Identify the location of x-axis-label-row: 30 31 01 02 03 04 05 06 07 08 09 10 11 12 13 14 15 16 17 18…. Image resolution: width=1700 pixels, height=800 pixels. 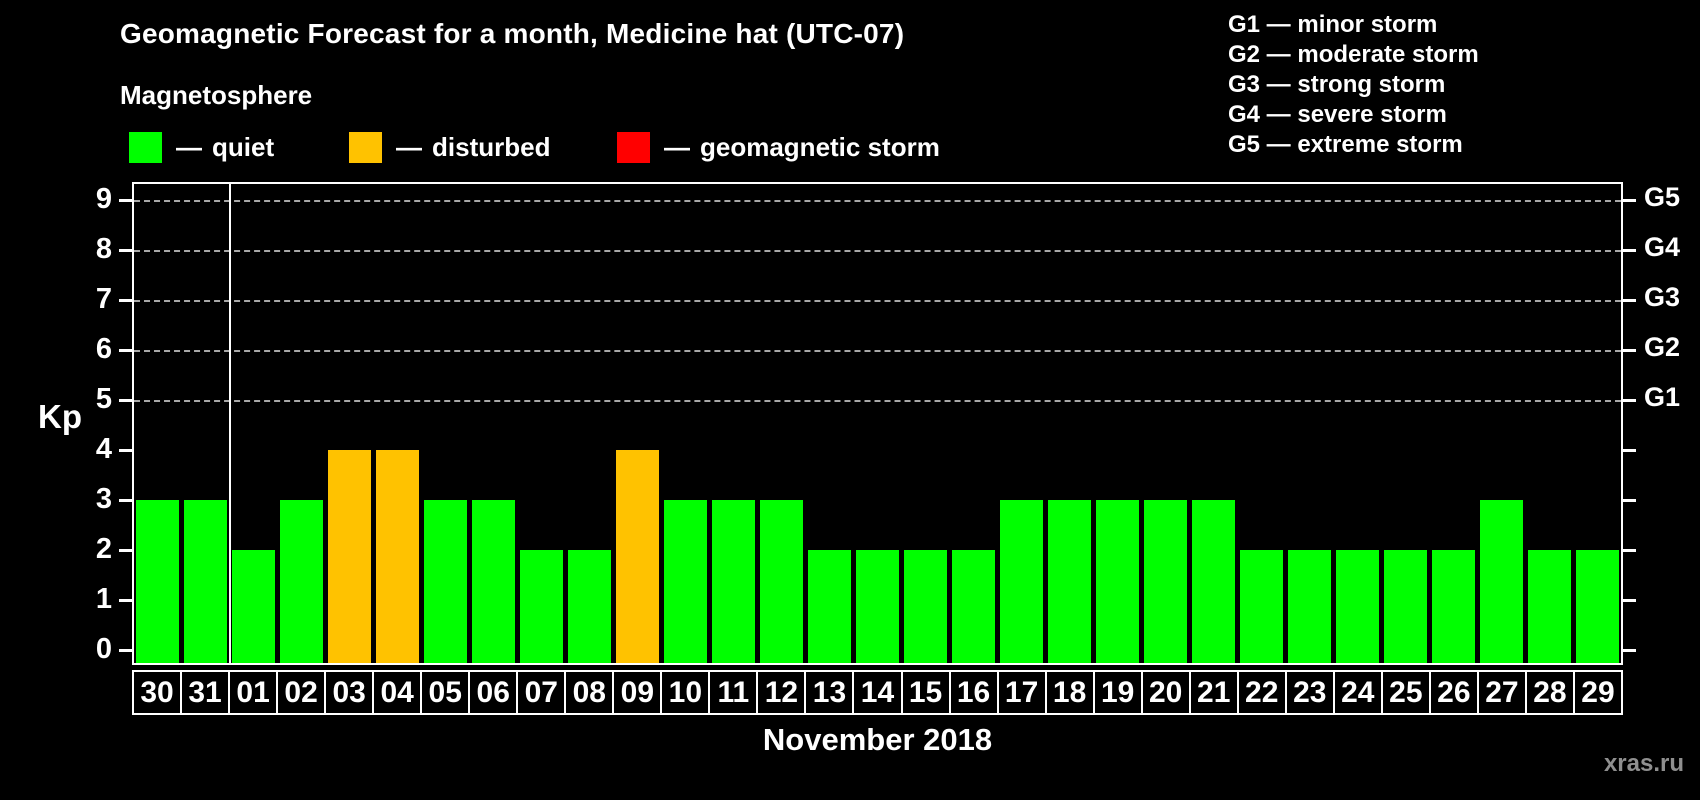
(877, 692).